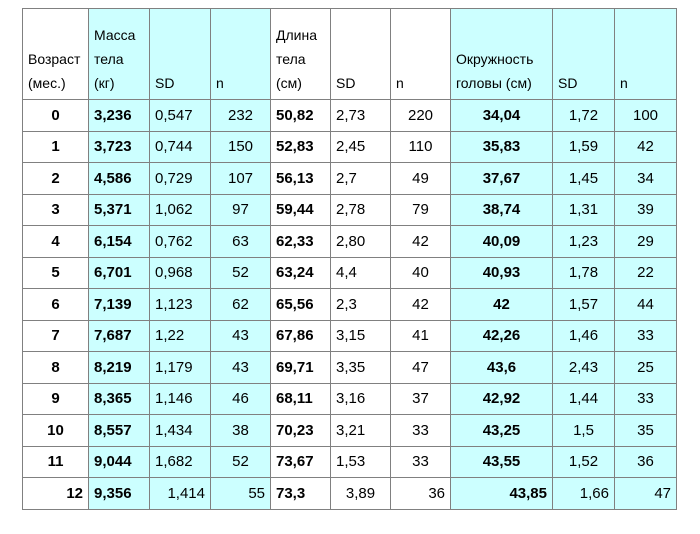  I want to click on header-weight: Масса тела (кг), so click(119, 54).